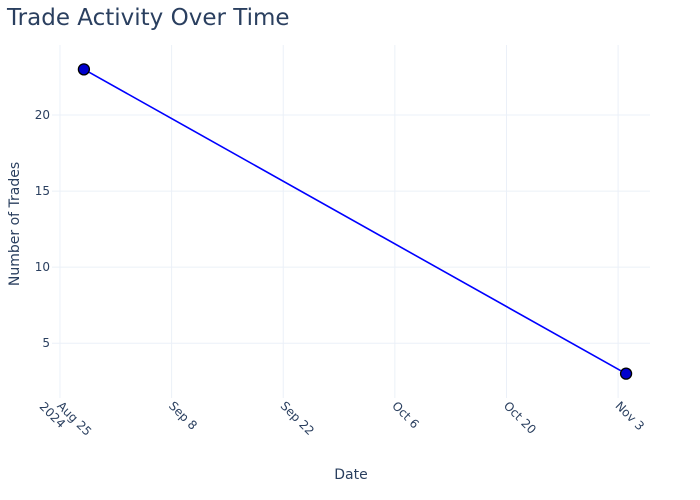 This screenshot has height=500, width=700. I want to click on y-axis-title: Number of Trades, so click(15, 224).